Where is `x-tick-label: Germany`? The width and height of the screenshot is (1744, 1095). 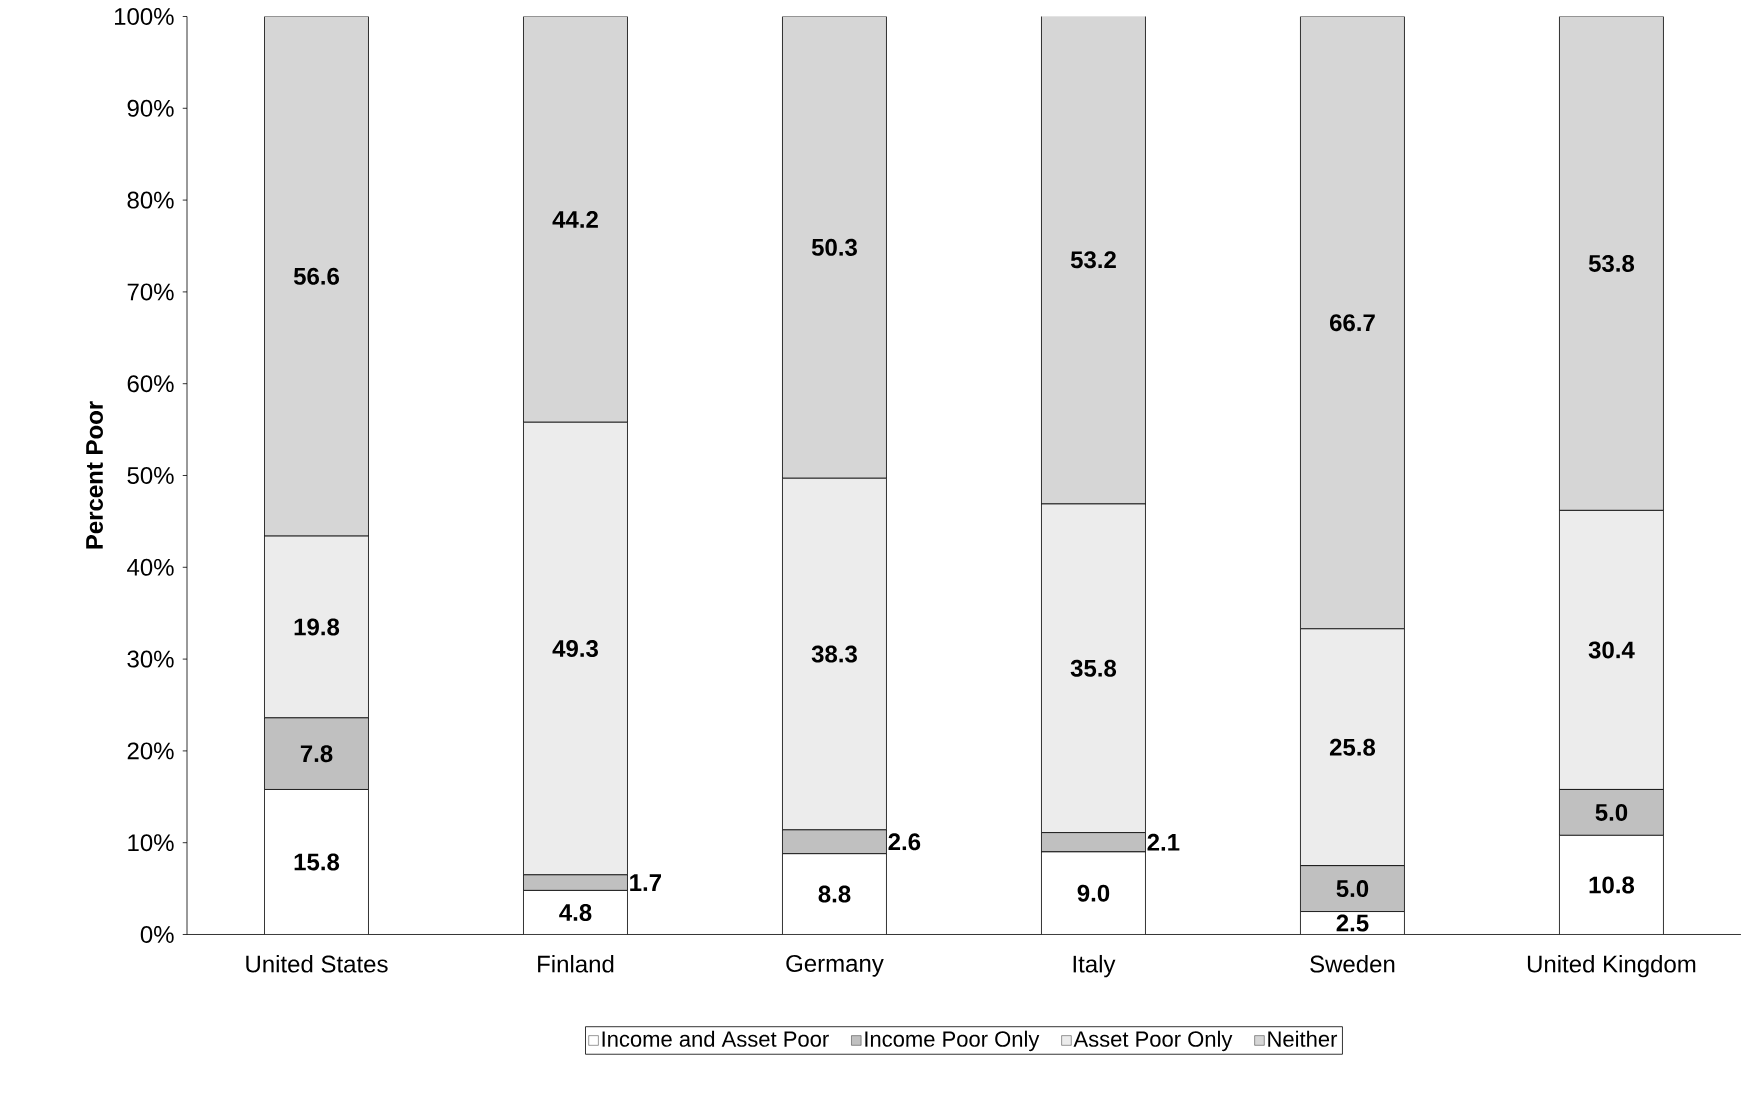 x-tick-label: Germany is located at coordinates (835, 966).